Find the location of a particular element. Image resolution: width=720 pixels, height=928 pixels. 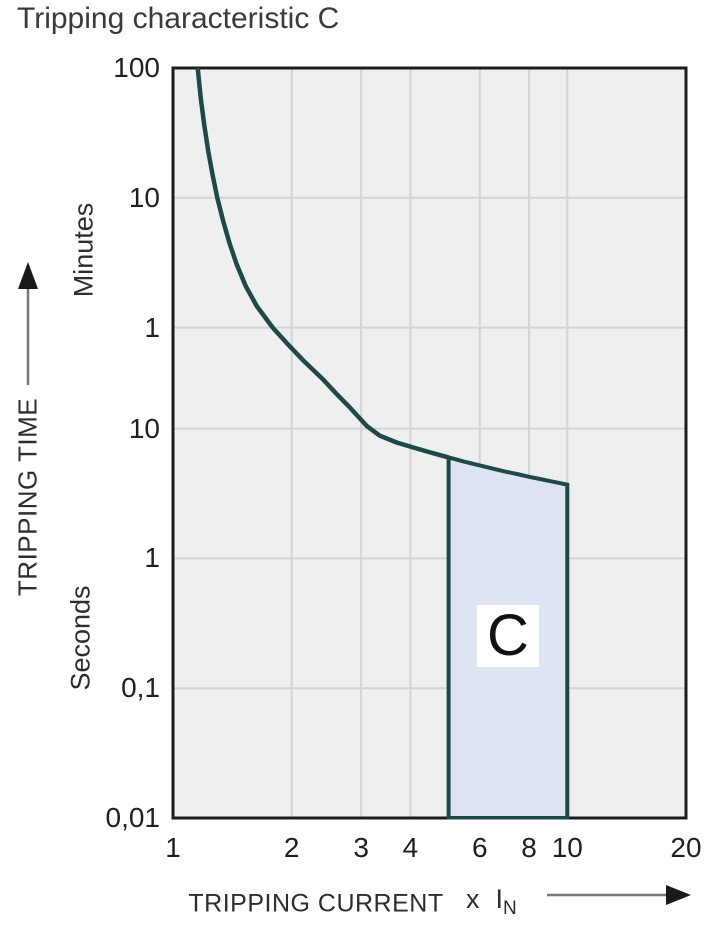

y-axis-unit-minutes: Minutes is located at coordinates (83, 250).